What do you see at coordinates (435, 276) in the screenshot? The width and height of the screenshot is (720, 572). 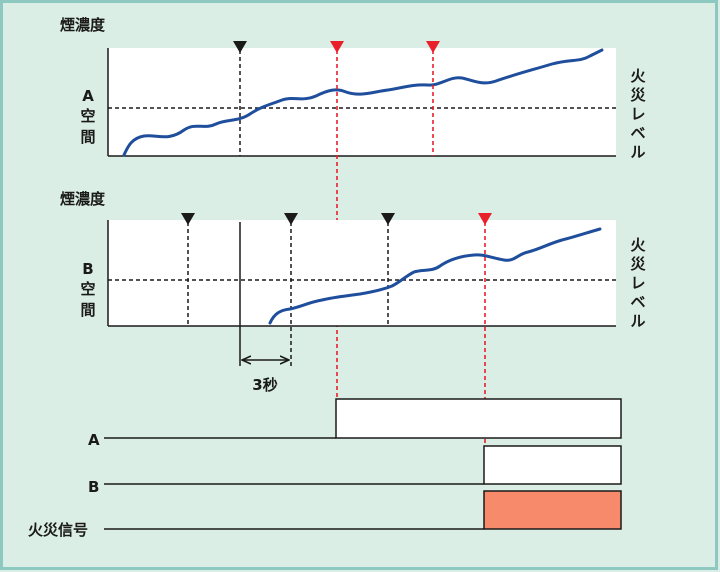 I see `chart-b-smoke-curve` at bounding box center [435, 276].